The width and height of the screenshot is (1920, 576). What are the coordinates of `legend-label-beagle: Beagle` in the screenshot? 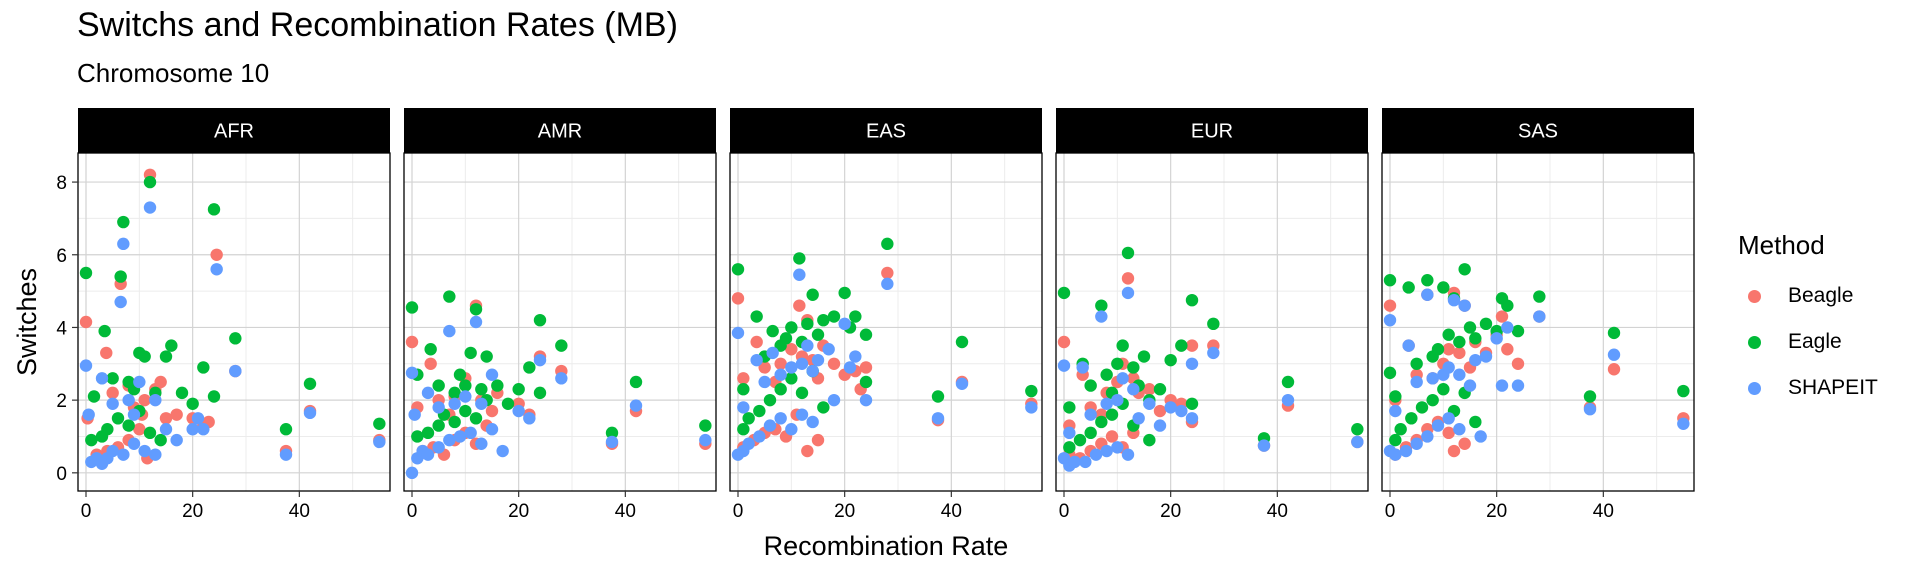 It's located at (1821, 295).